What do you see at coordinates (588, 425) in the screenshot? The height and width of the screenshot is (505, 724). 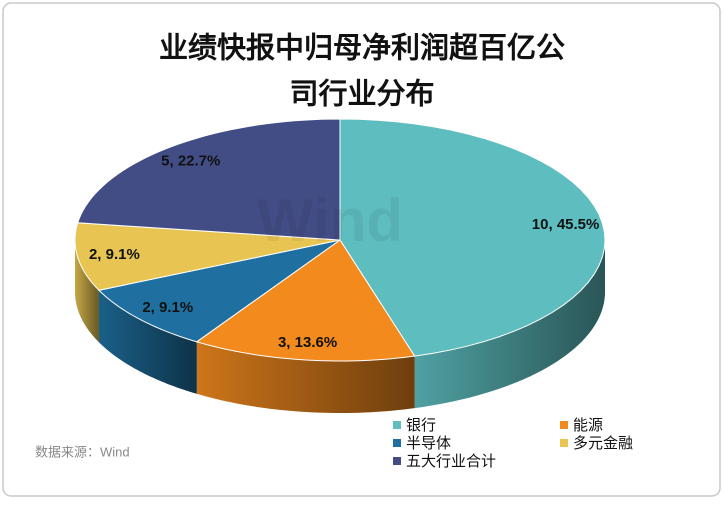 I see `legend-label: 能源` at bounding box center [588, 425].